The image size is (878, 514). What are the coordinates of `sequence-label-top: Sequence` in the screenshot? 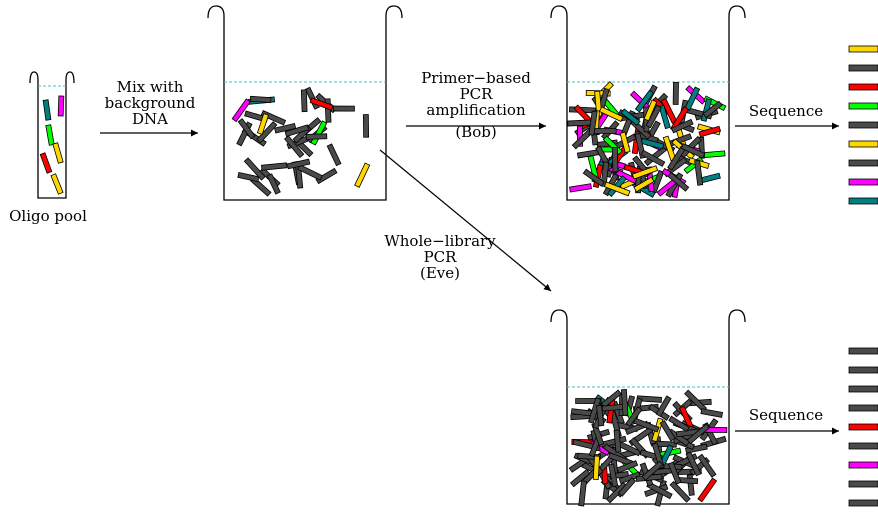 It's located at (786, 111).